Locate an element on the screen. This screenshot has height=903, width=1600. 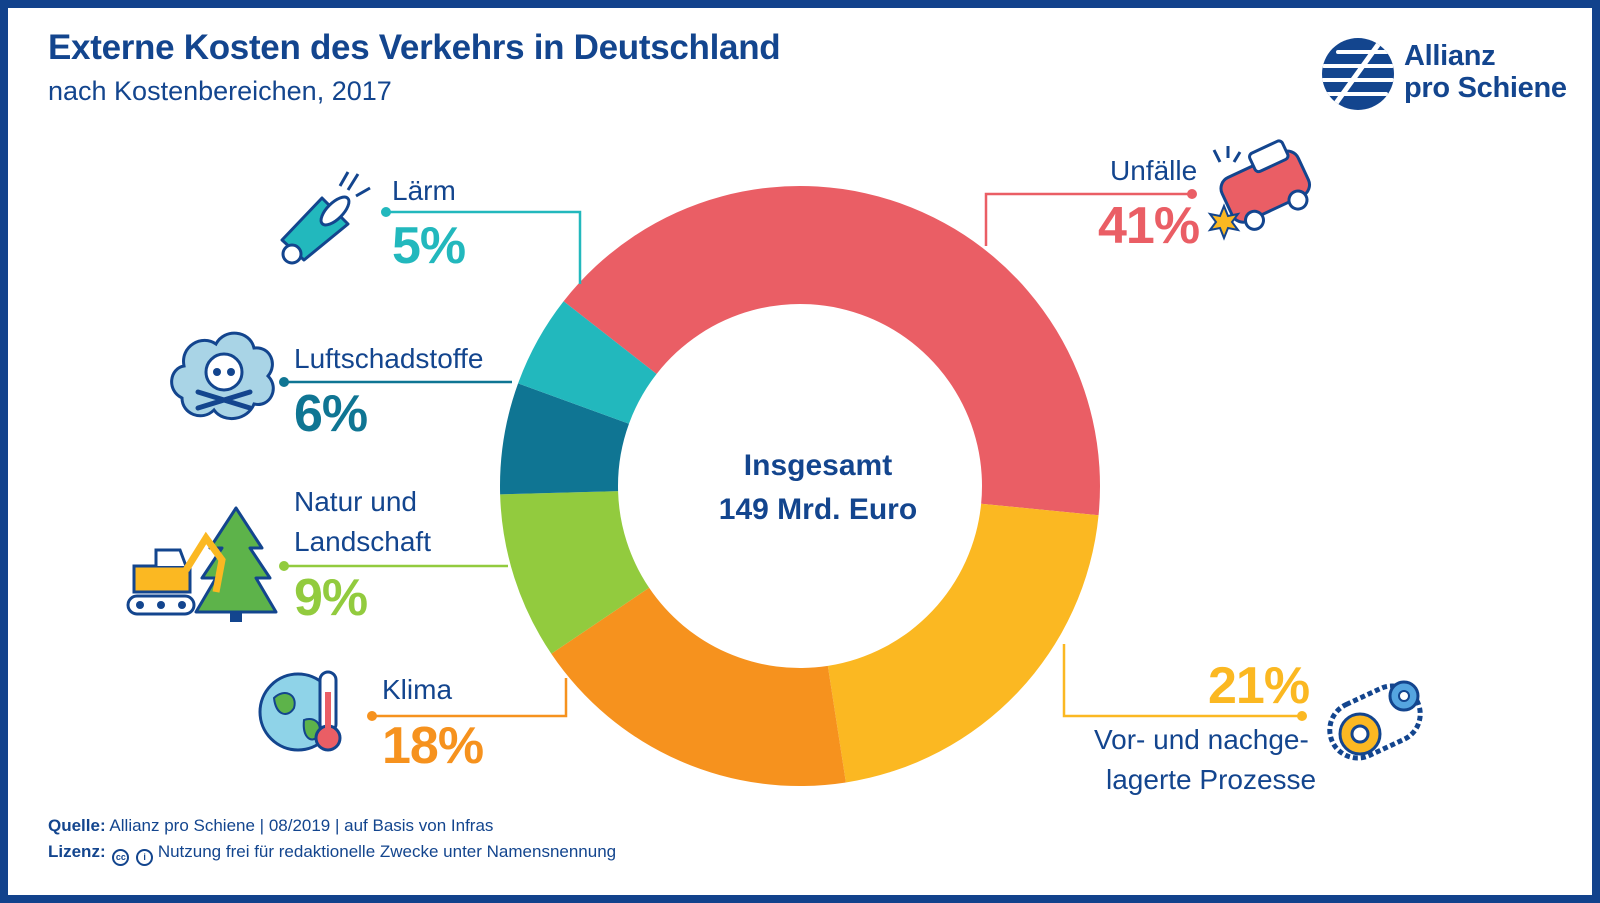
slice-label-luftschadstoffe: Luftschadstoffe is located at coordinates (389, 358).